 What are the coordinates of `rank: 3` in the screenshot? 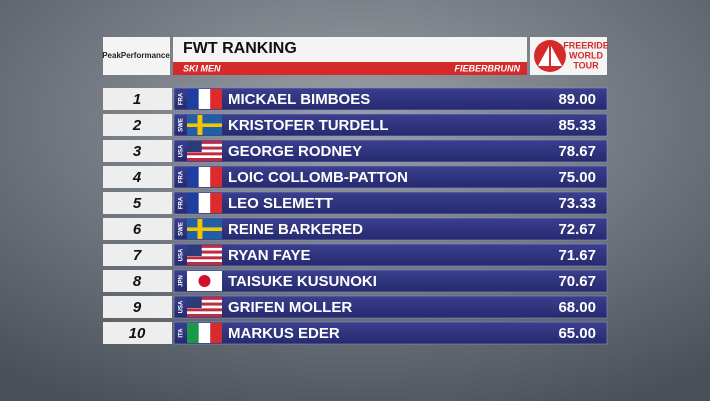 It's located at (137, 151).